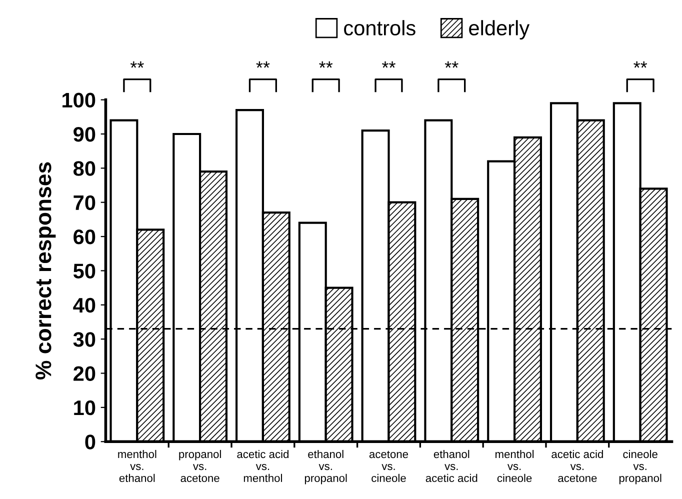 The height and width of the screenshot is (499, 682). I want to click on x-tick-label: ethanol vs. propanol, so click(325, 467).